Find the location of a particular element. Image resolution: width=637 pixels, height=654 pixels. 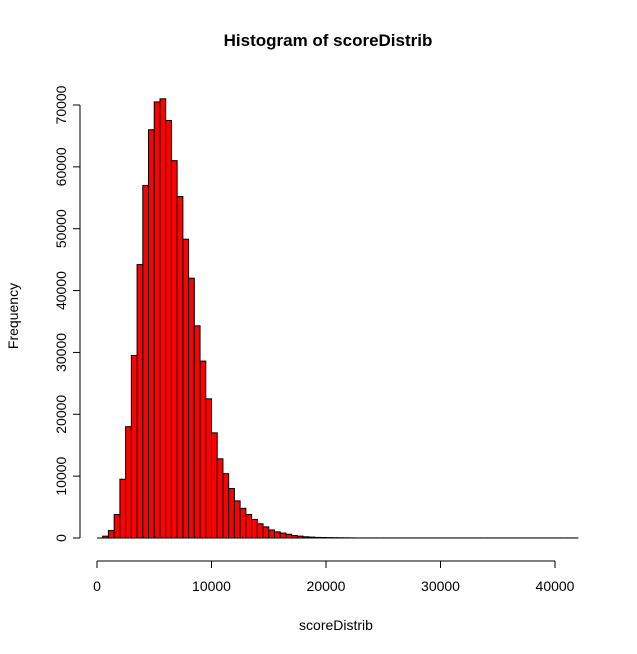

x-tick-label: 10000 is located at coordinates (211, 586).